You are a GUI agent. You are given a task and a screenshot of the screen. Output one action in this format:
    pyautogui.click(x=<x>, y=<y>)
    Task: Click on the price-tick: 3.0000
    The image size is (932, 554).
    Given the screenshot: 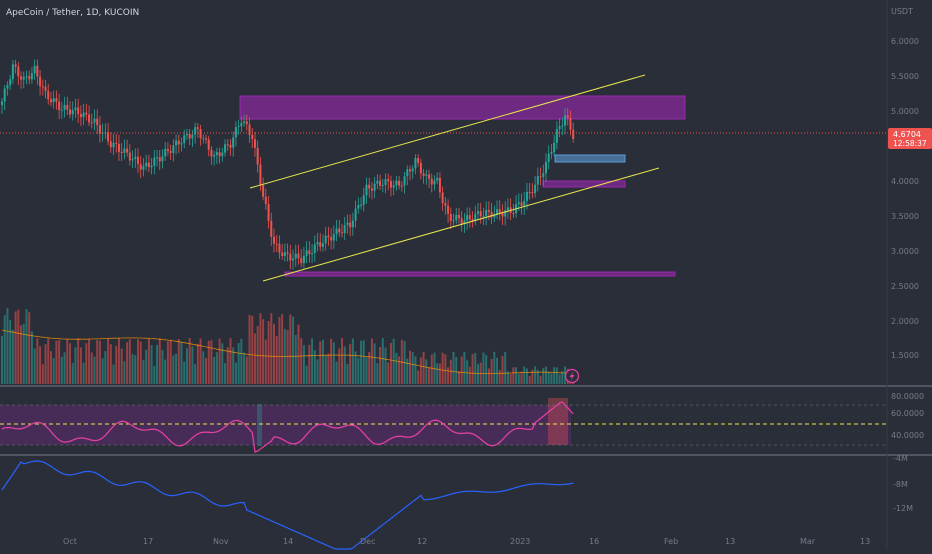 What is the action you would take?
    pyautogui.click(x=905, y=251)
    